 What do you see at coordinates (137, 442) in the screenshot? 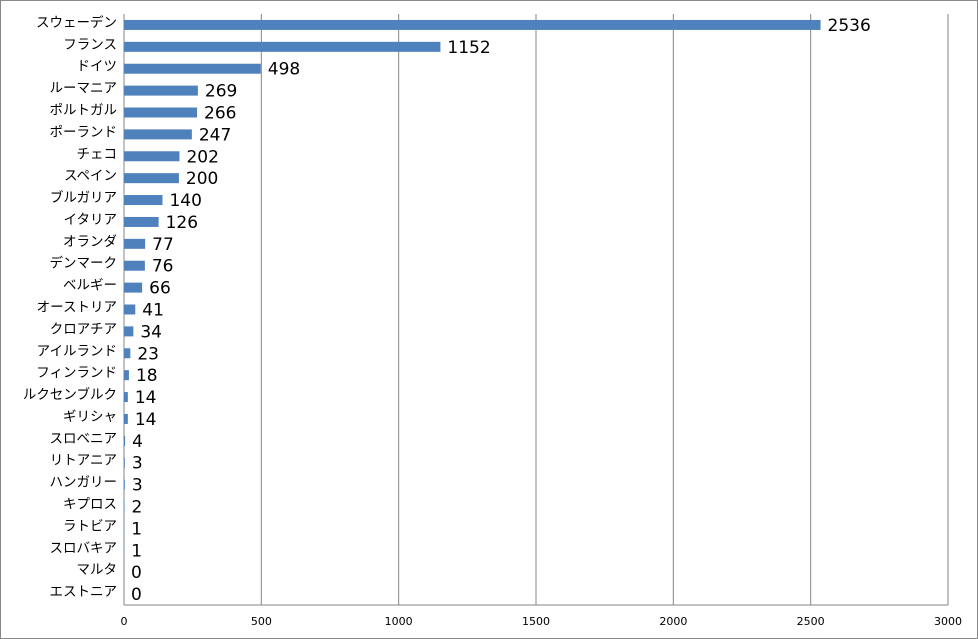
I see `data-label: 4` at bounding box center [137, 442].